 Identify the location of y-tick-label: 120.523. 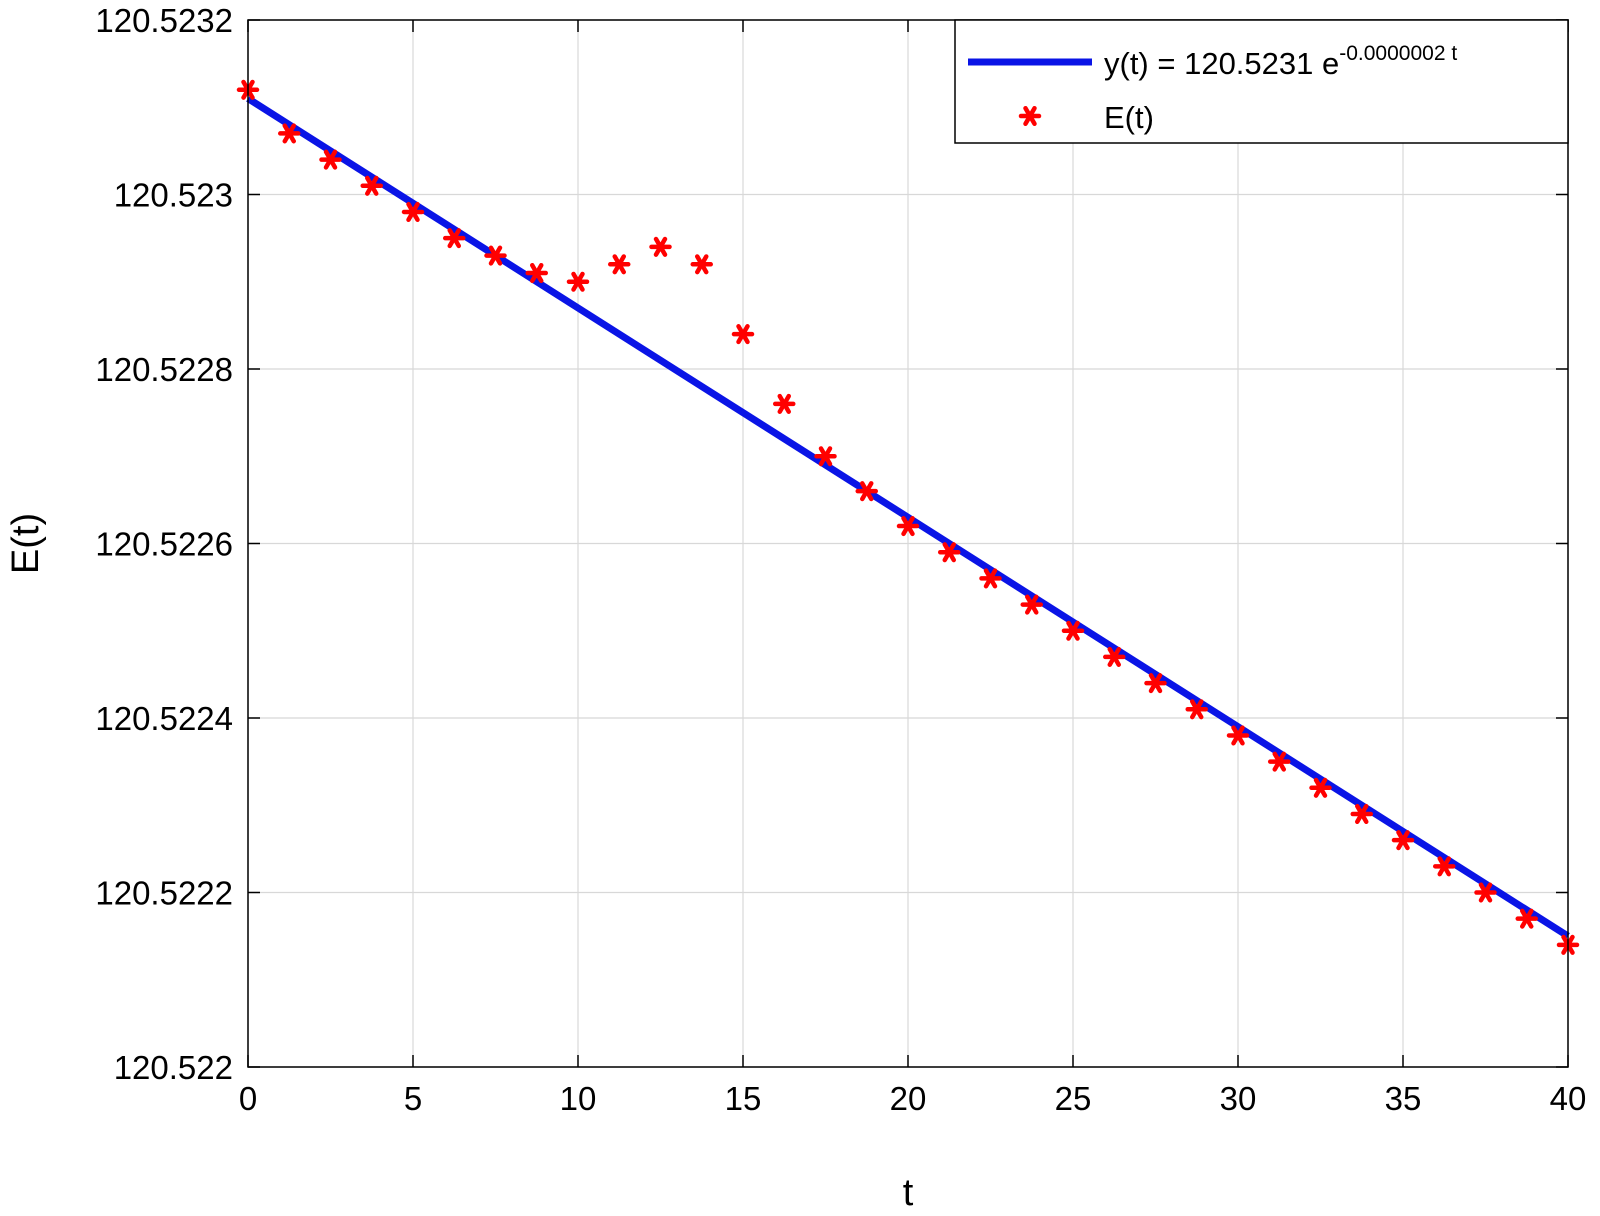
(173, 195).